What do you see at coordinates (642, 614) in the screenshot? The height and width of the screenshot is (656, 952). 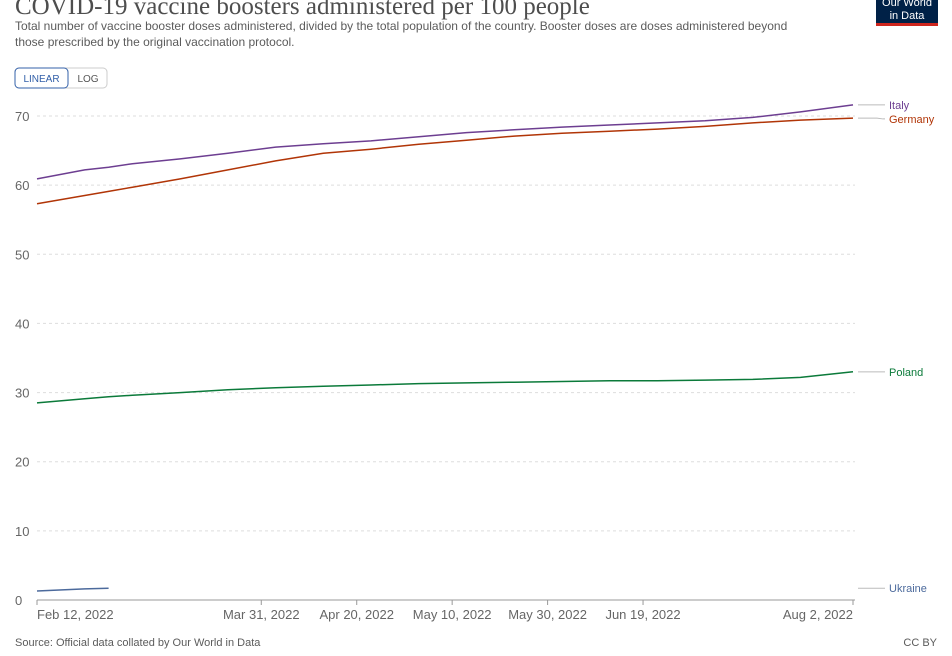 I see `x-tick-label: Jun 19, 2022` at bounding box center [642, 614].